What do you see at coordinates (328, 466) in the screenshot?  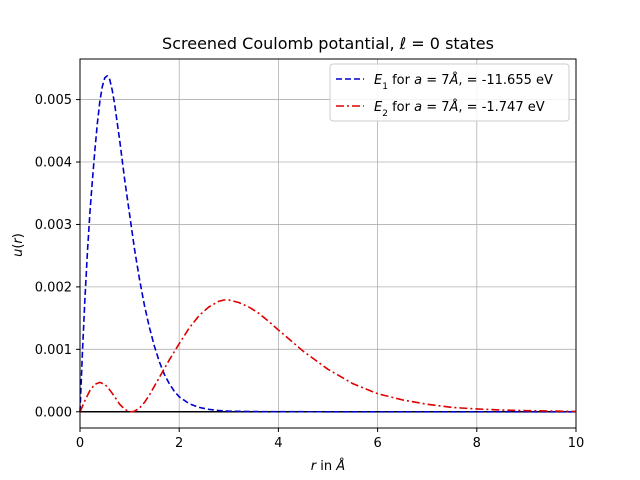 I see `x-axis-label: r in Å` at bounding box center [328, 466].